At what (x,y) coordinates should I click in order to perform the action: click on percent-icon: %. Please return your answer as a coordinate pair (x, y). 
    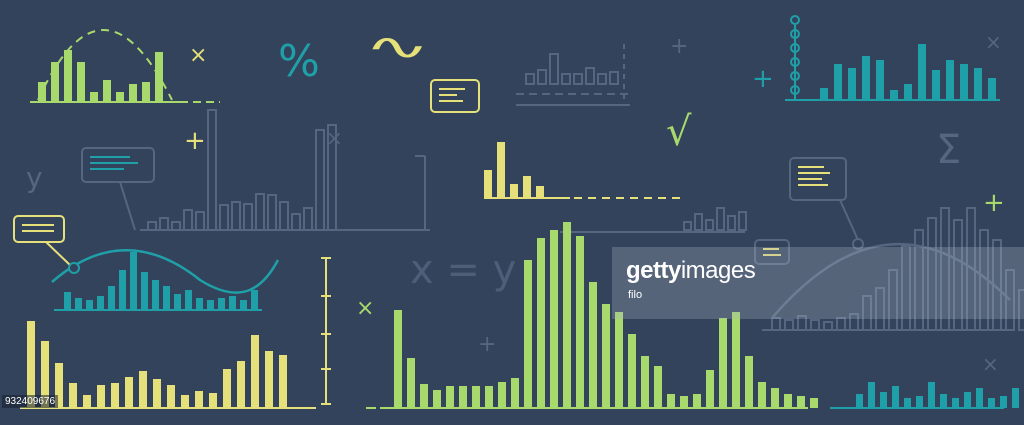
    Looking at the image, I should click on (299, 61).